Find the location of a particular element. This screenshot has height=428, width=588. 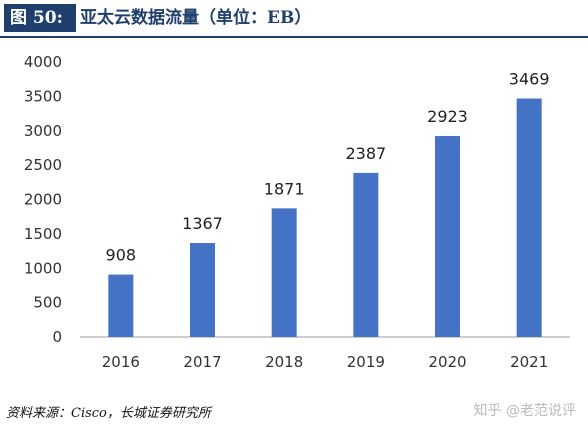

data-label: 2923 is located at coordinates (447, 116).